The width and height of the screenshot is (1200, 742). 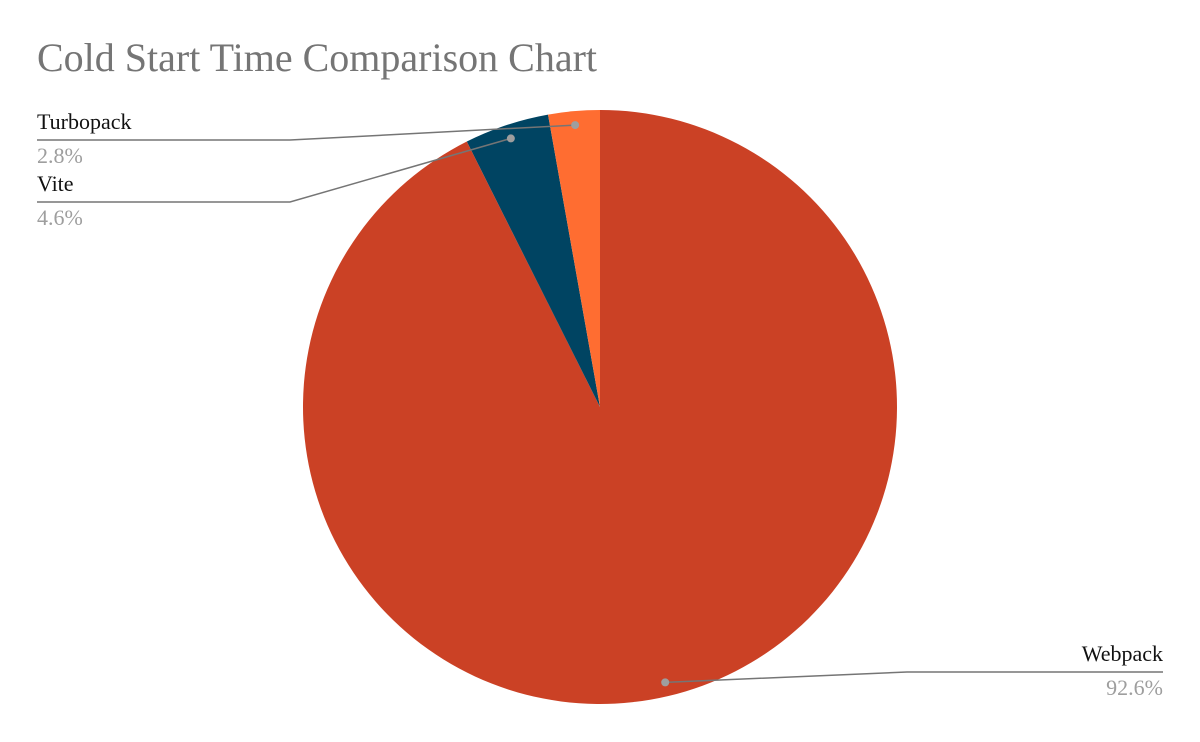 I want to click on value-label: 92.6%, so click(x=1134, y=687).